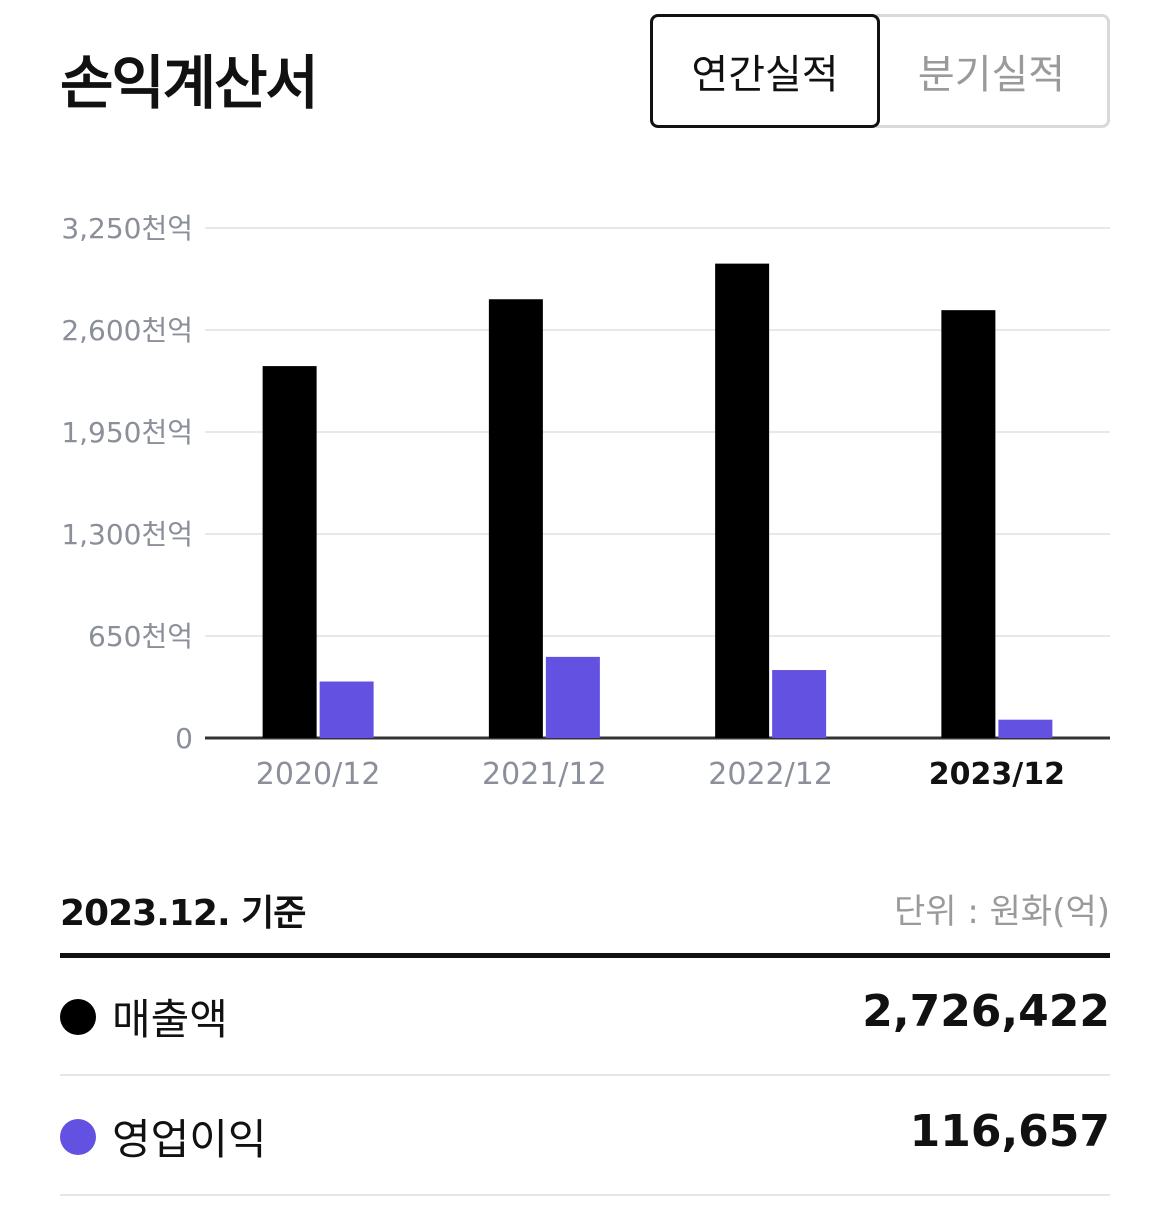 This screenshot has width=1170, height=1229. Describe the element at coordinates (127, 228) in the screenshot. I see `y-tick-label: 3,250천억` at that location.